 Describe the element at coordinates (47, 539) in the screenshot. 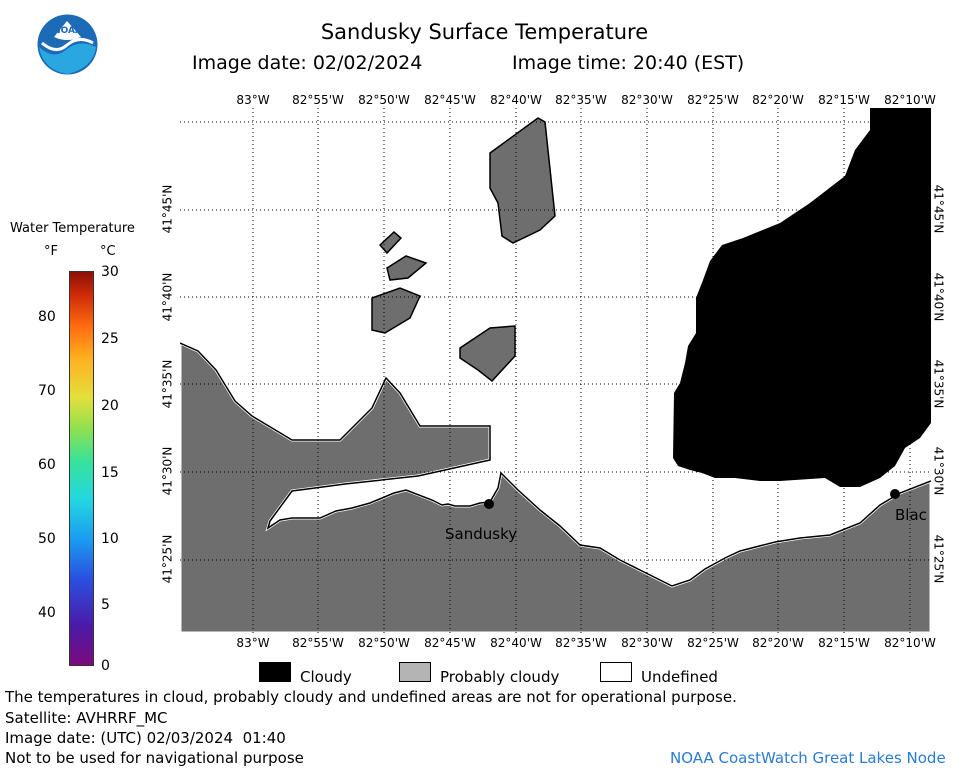

I see `f-tick: 50` at that location.